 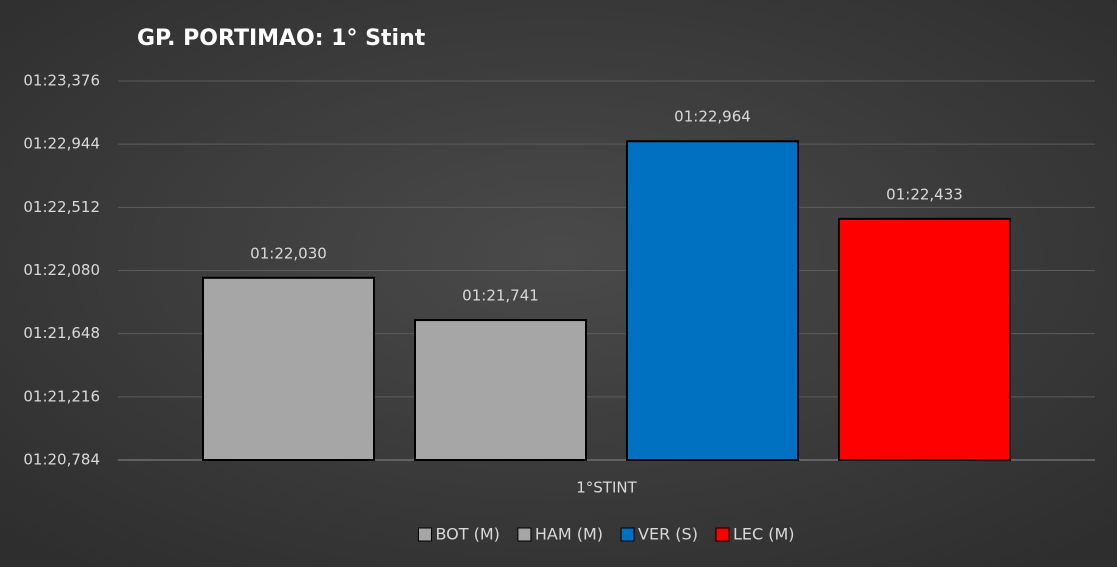 I want to click on legend-label: VER (S), so click(x=668, y=534).